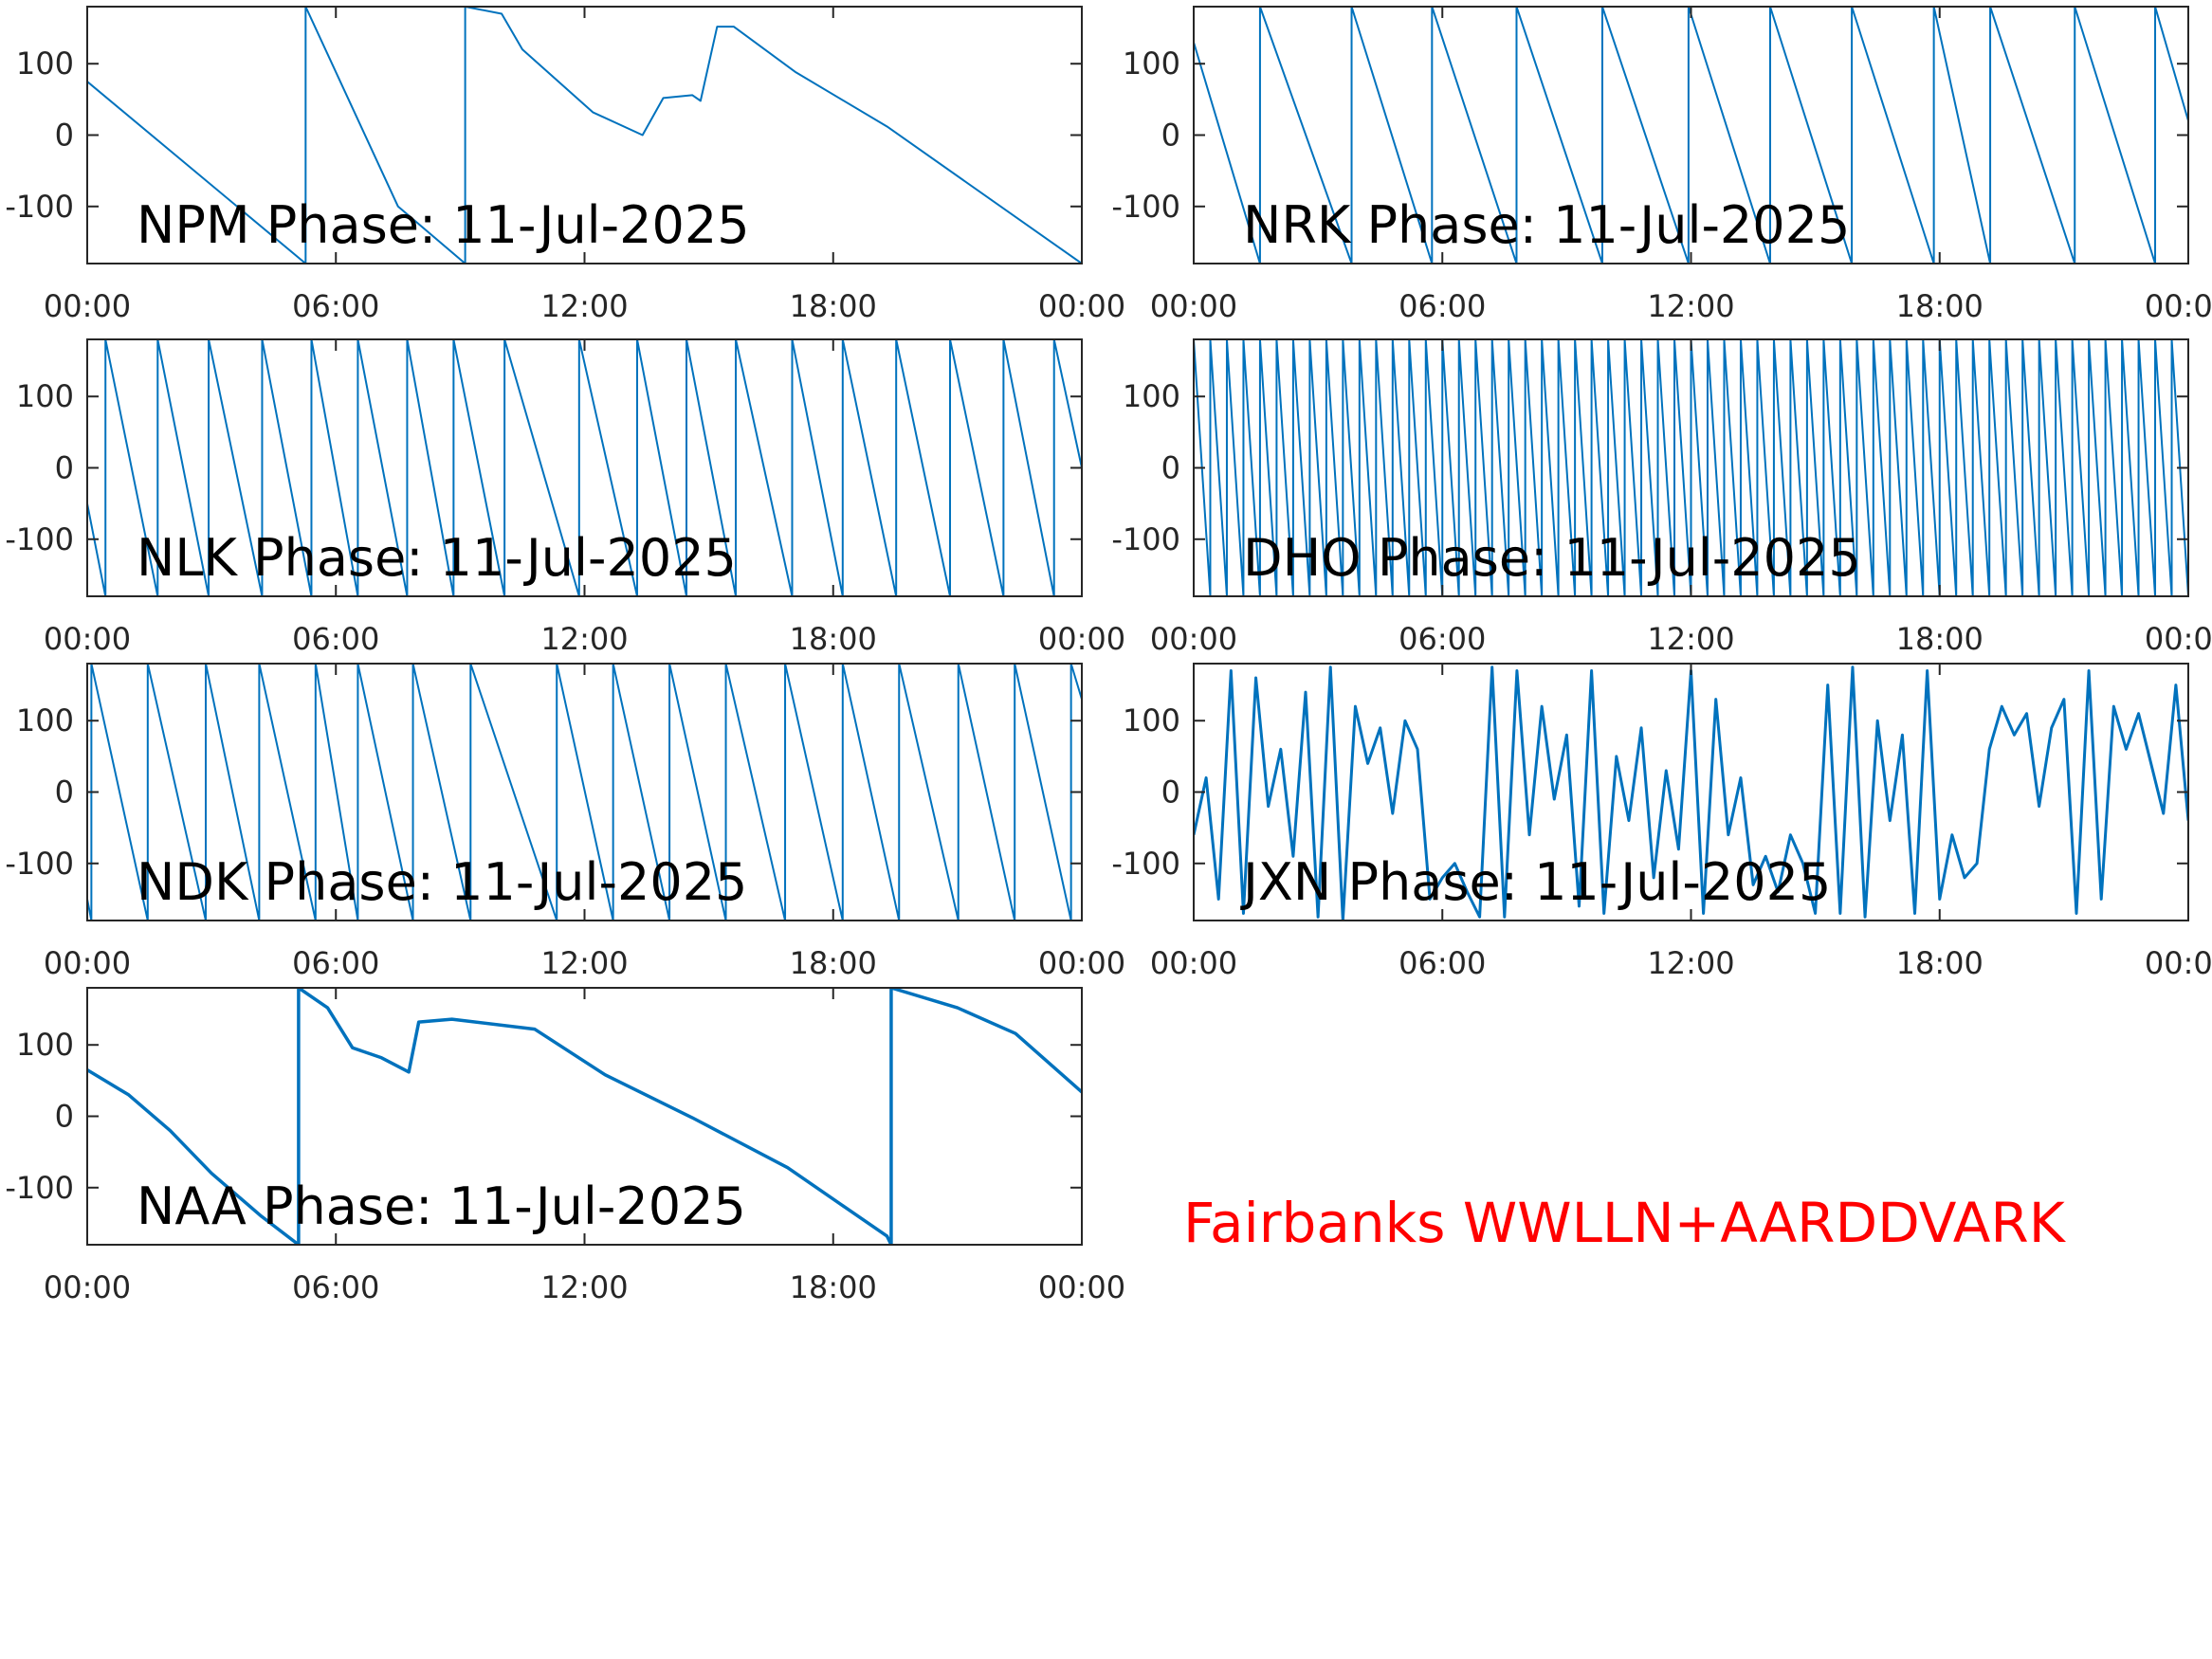 This screenshot has width=2212, height=1659. What do you see at coordinates (1625, 1223) in the screenshot?
I see `figure-annotation: Fairbanks WWLLN+AARDDVARK` at bounding box center [1625, 1223].